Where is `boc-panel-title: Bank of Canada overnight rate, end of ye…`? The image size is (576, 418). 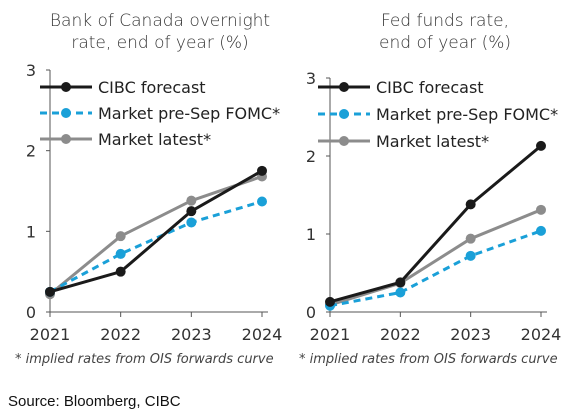 boc-panel-title: Bank of Canada overnight rate, end of ye… is located at coordinates (160, 32).